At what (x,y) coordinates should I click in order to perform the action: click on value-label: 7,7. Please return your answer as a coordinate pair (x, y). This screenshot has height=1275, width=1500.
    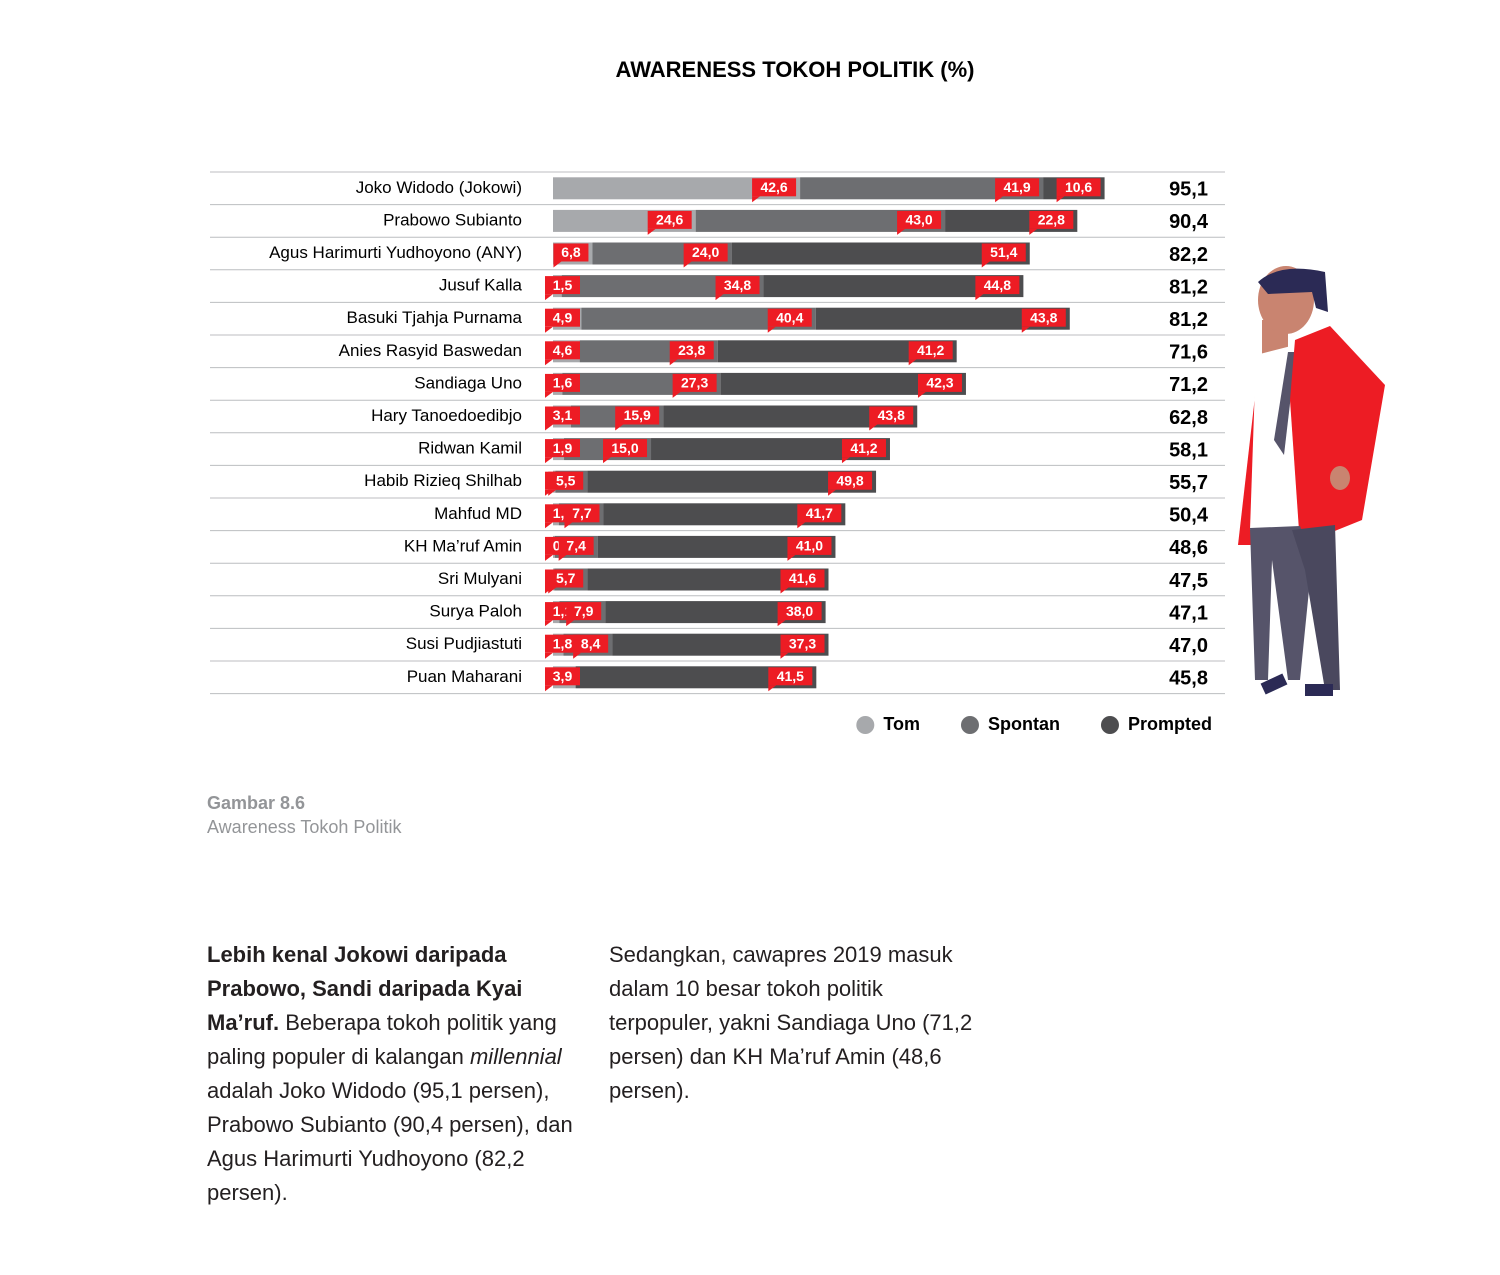
    Looking at the image, I should click on (582, 513).